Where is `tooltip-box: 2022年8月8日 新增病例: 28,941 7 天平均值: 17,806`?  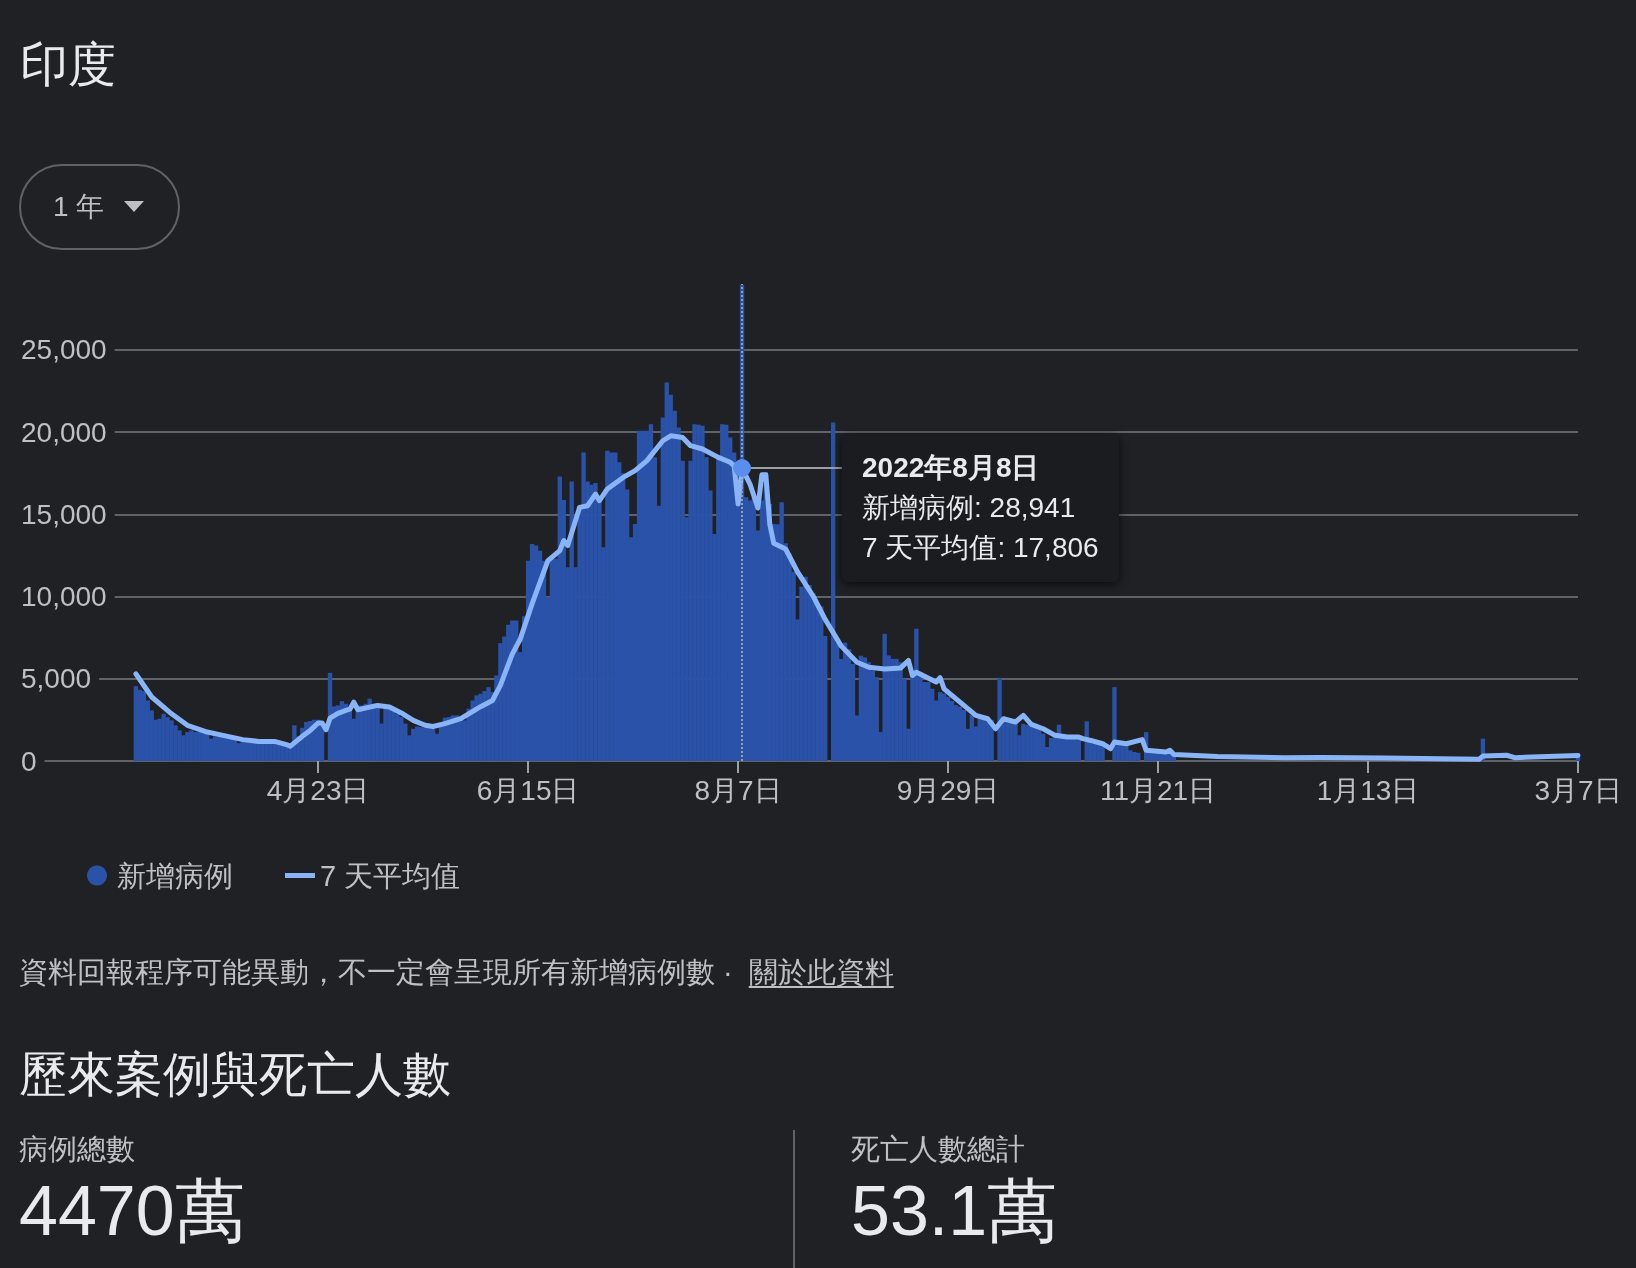
tooltip-box: 2022年8月8日 新增病例: 28,941 7 天平均值: 17,806 is located at coordinates (980, 508).